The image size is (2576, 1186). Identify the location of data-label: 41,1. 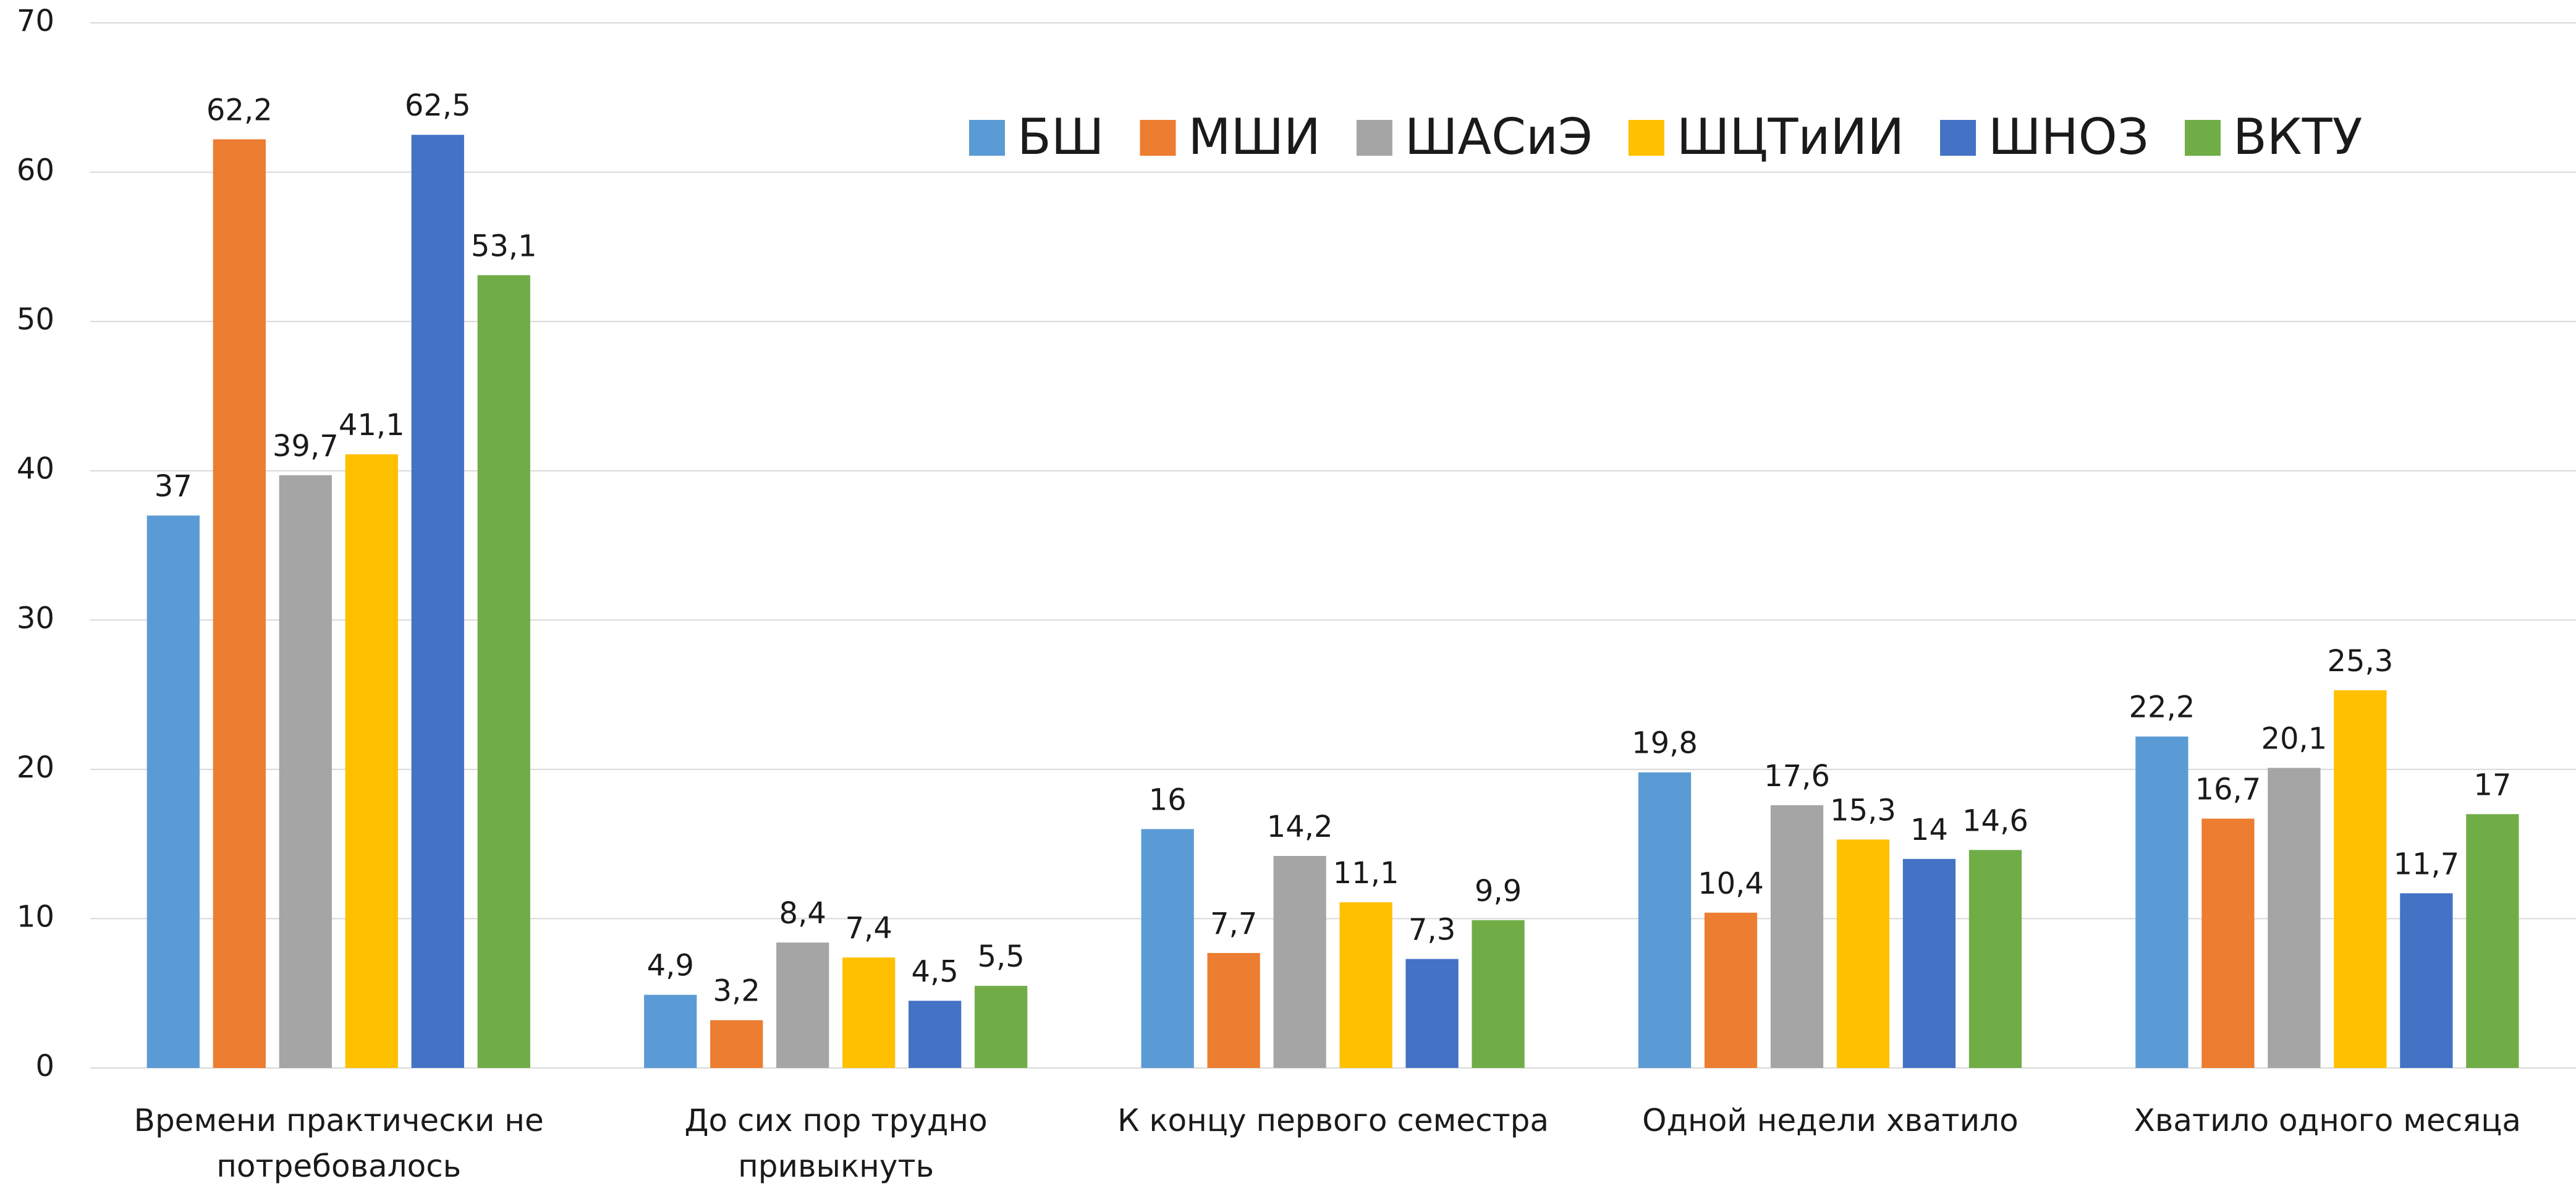
(372, 425).